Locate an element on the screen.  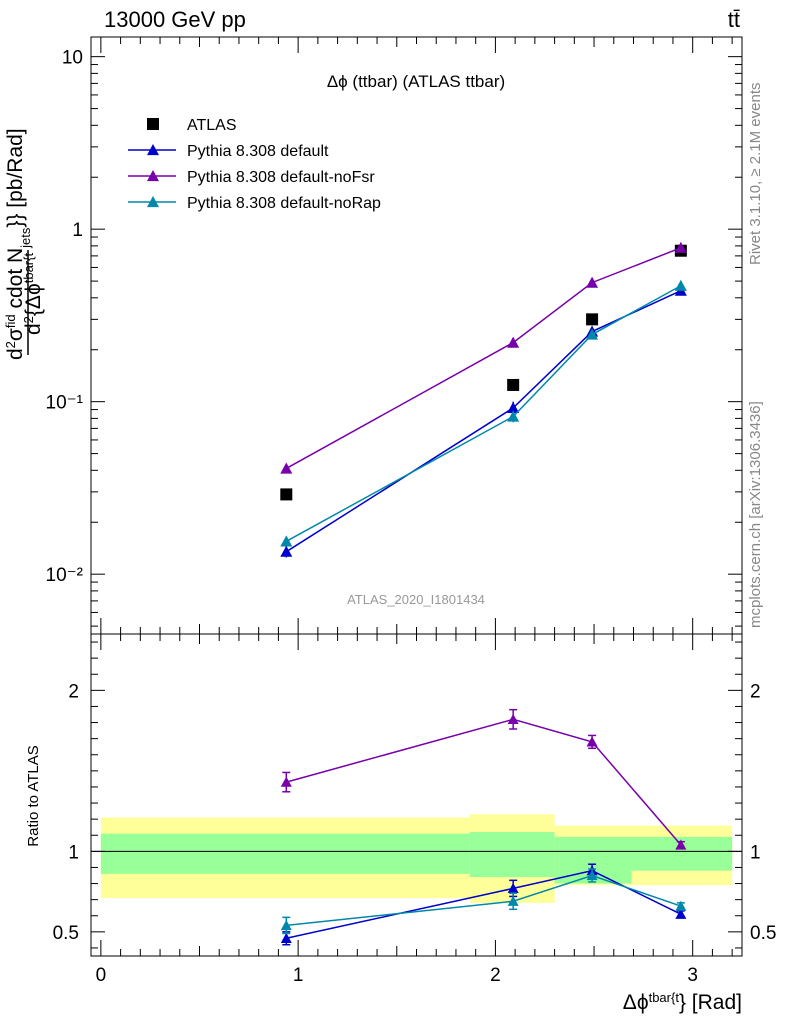
ratio-ytick-label-right: 1 is located at coordinates (755, 852).